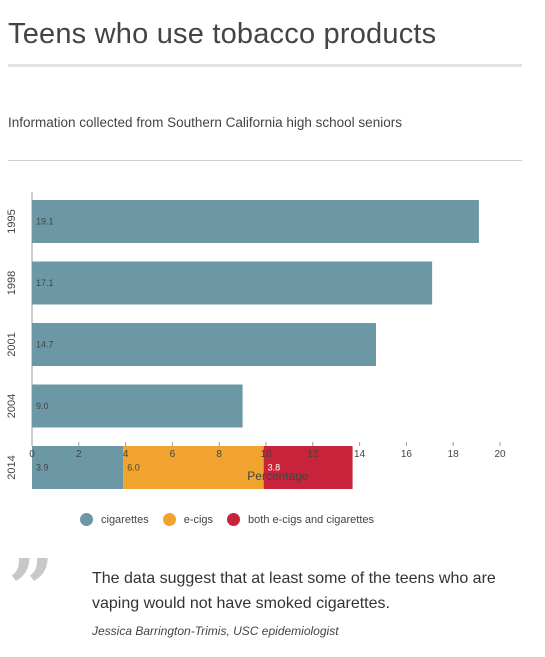 This screenshot has width=545, height=657. I want to click on legend-swatch-both, so click(234, 519).